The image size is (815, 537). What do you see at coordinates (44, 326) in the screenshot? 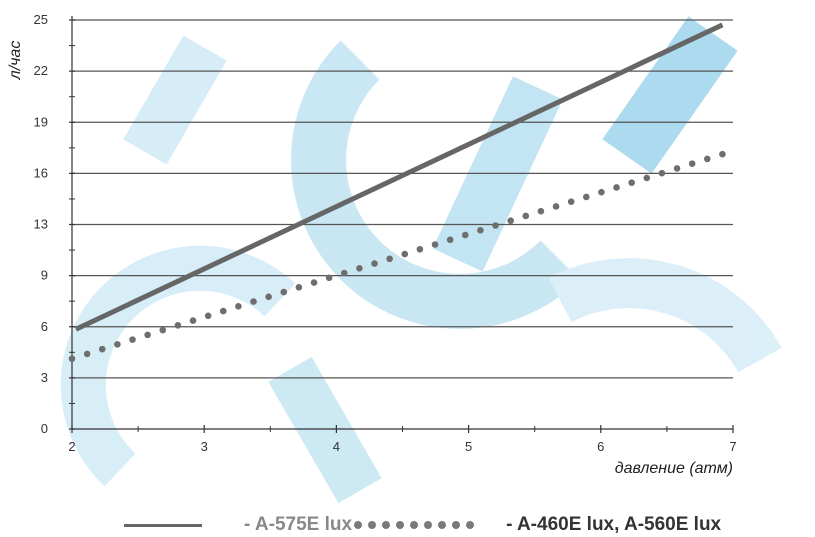
I see `y-tick-label: 6` at bounding box center [44, 326].